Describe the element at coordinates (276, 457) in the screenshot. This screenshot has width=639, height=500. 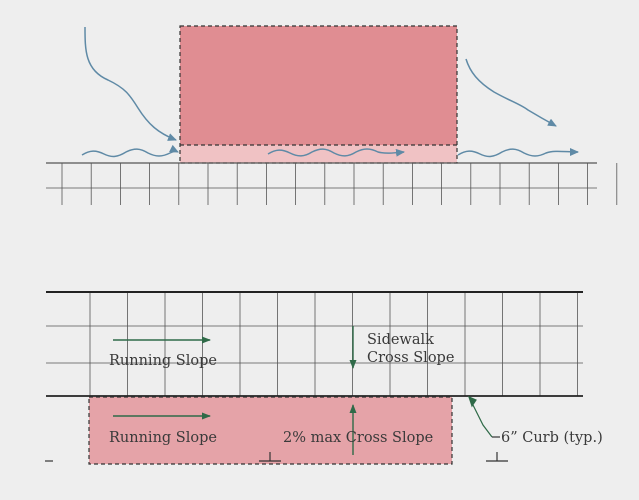
I see `bottom-markers` at that location.